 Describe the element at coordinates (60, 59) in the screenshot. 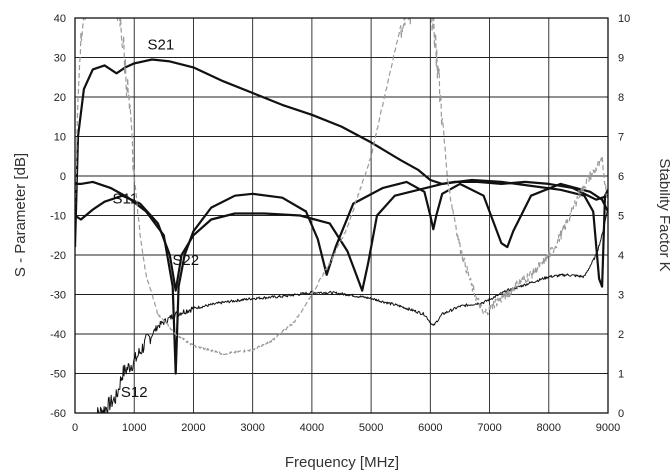

I see `left-tick-label: 30` at that location.